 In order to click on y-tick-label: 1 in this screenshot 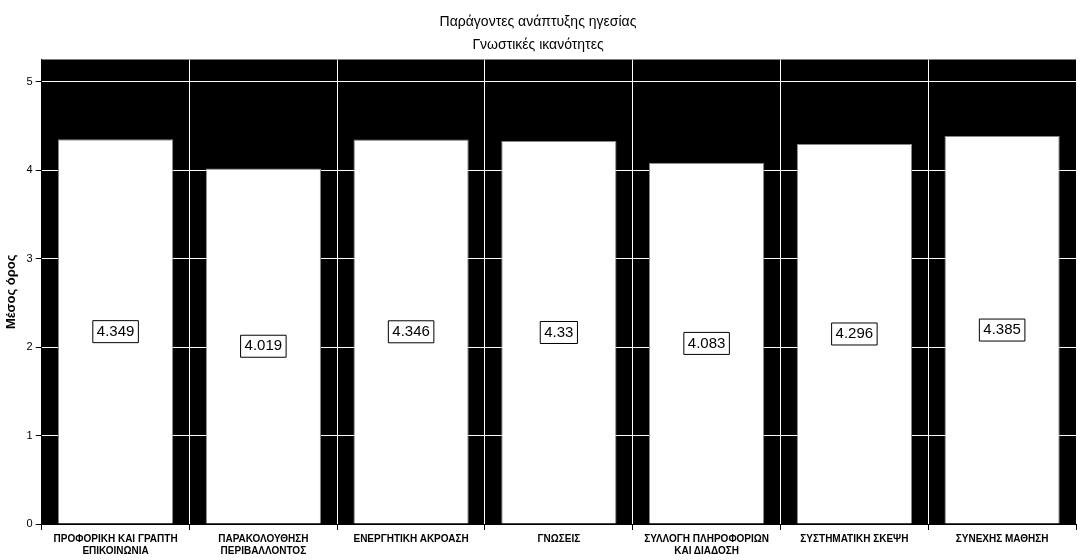, I will do `click(29, 434)`.